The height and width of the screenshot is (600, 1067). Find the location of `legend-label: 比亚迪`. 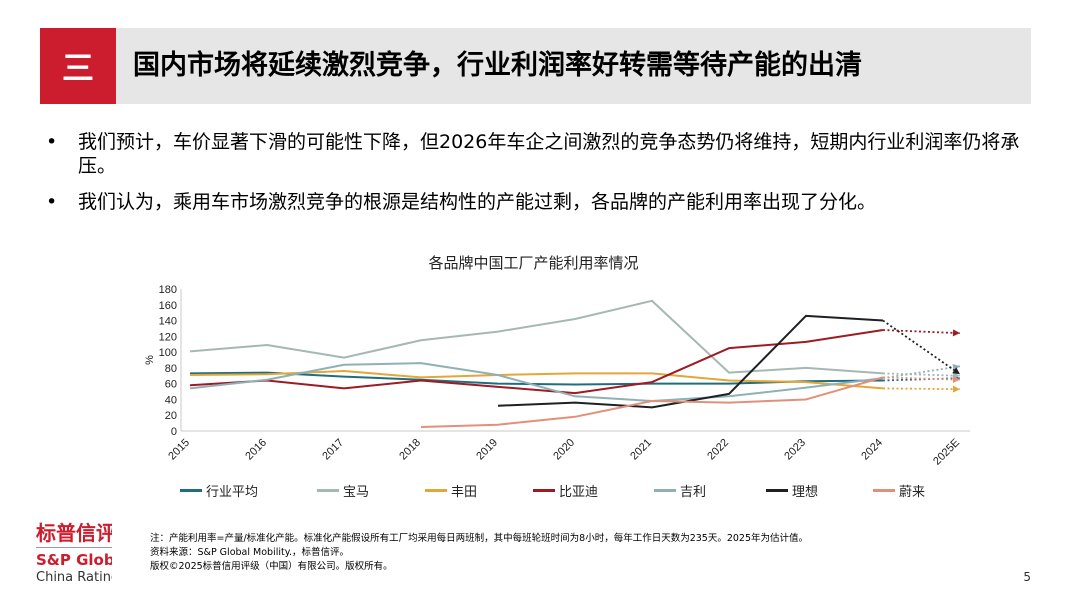

legend-label: 比亚迪 is located at coordinates (579, 492).